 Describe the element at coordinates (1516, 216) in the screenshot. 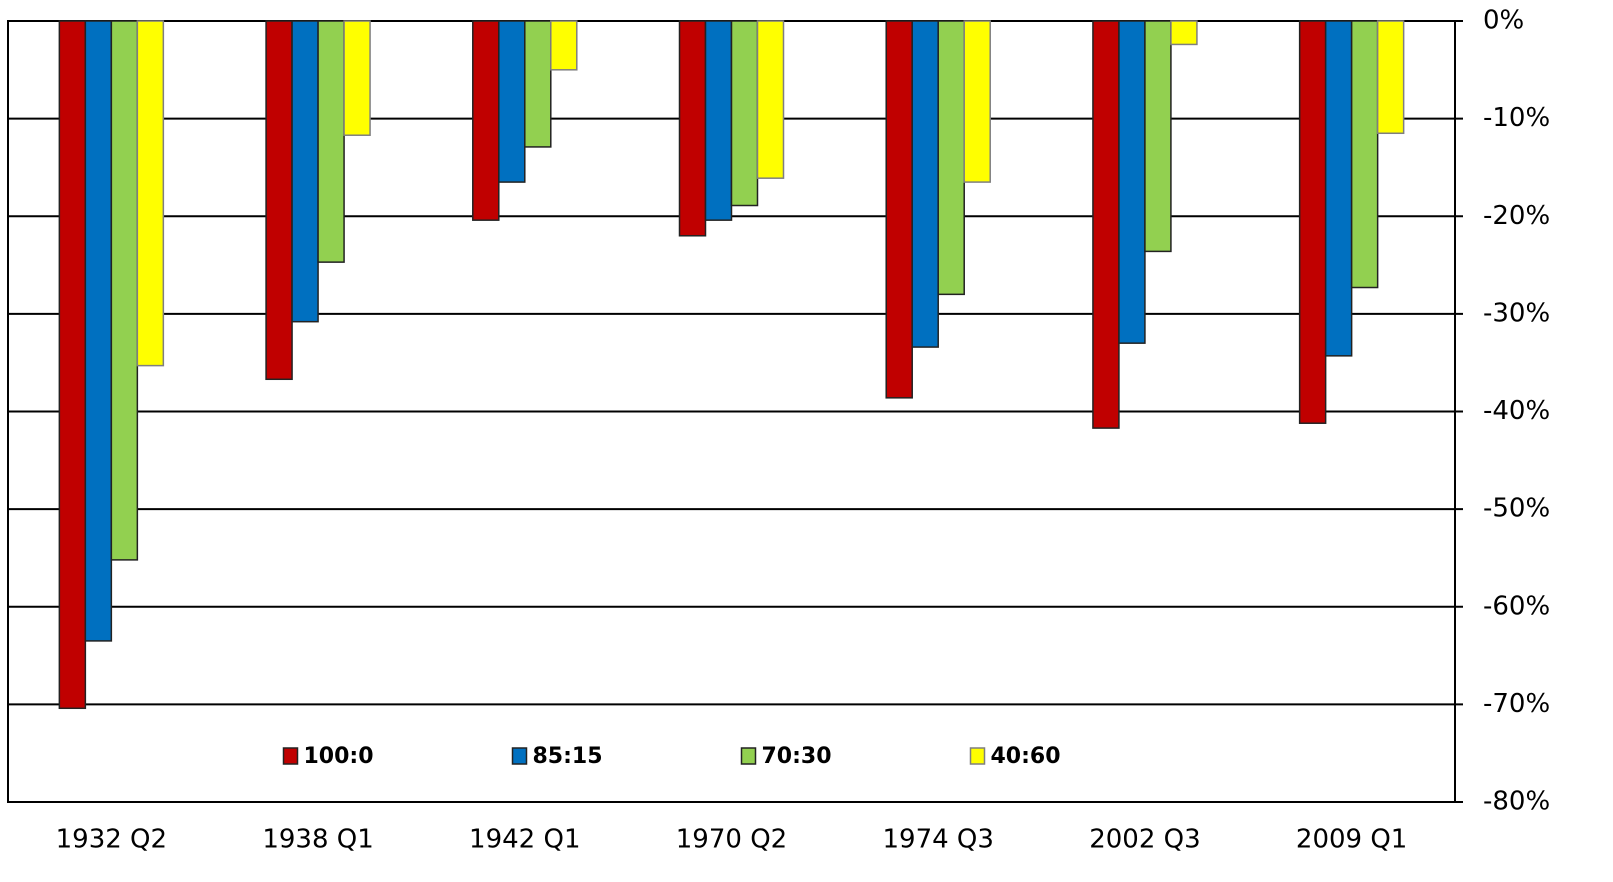

I see `y-tick-label: -20%` at that location.